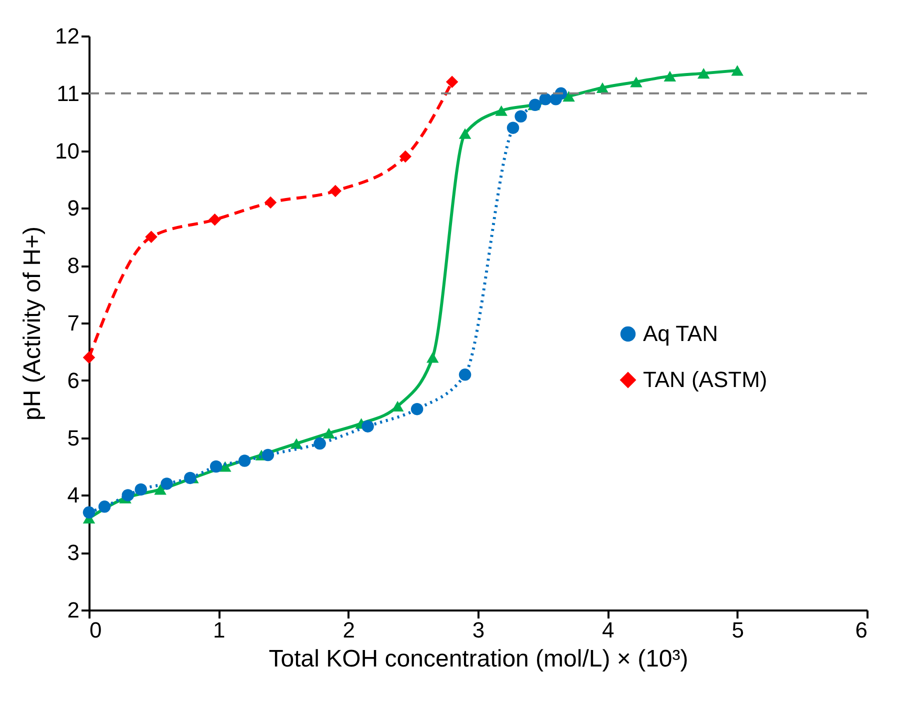  I want to click on y-tick-label: 11, so click(68, 93).